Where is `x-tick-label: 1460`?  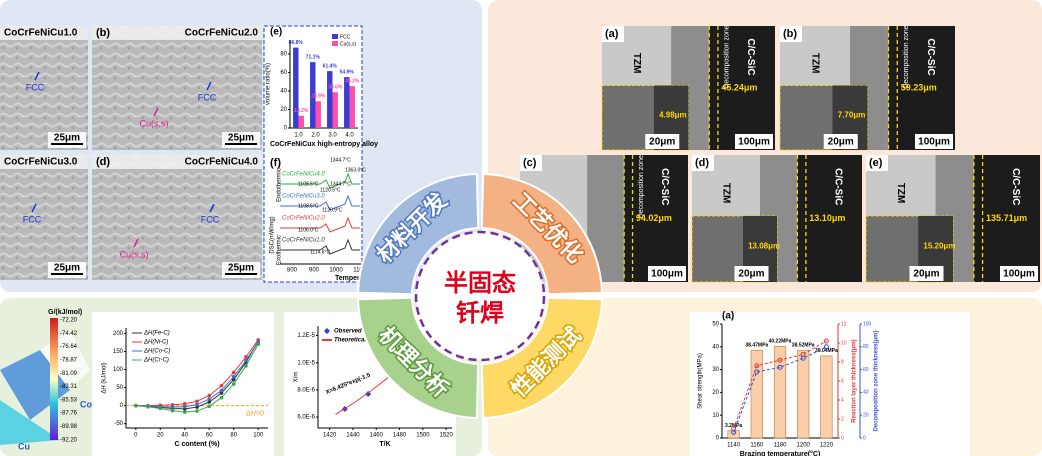 x-tick-label: 1460 is located at coordinates (377, 436).